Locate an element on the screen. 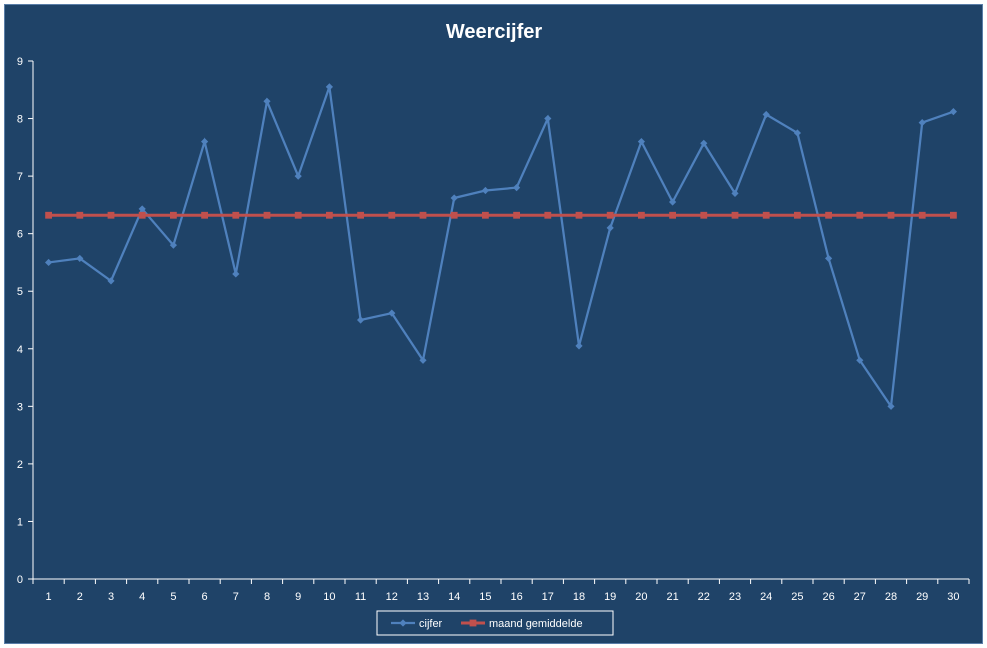 This screenshot has height=648, width=987. x-tick-label: 10 is located at coordinates (329, 597).